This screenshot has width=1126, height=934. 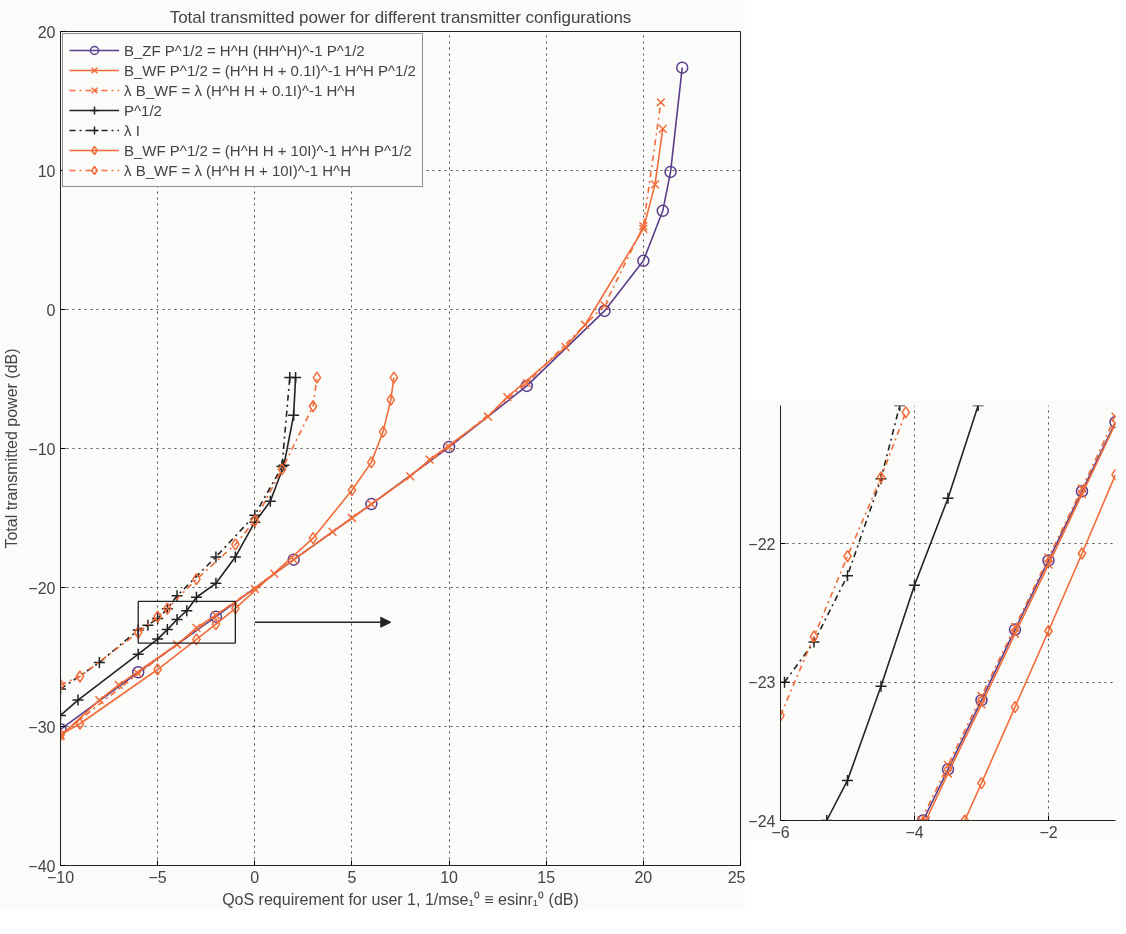 What do you see at coordinates (762, 544) in the screenshot?
I see `y-tick-label: −22` at bounding box center [762, 544].